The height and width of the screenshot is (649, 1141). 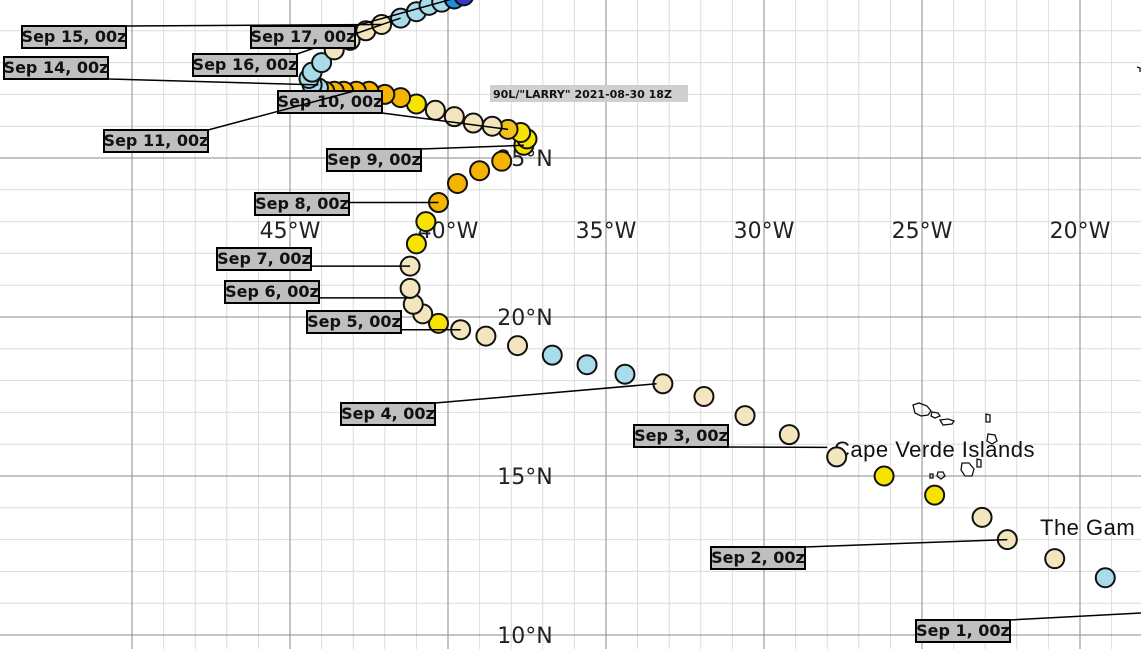 What do you see at coordinates (313, 259) in the screenshot?
I see `date-label: Sep 7, 00z` at bounding box center [313, 259].